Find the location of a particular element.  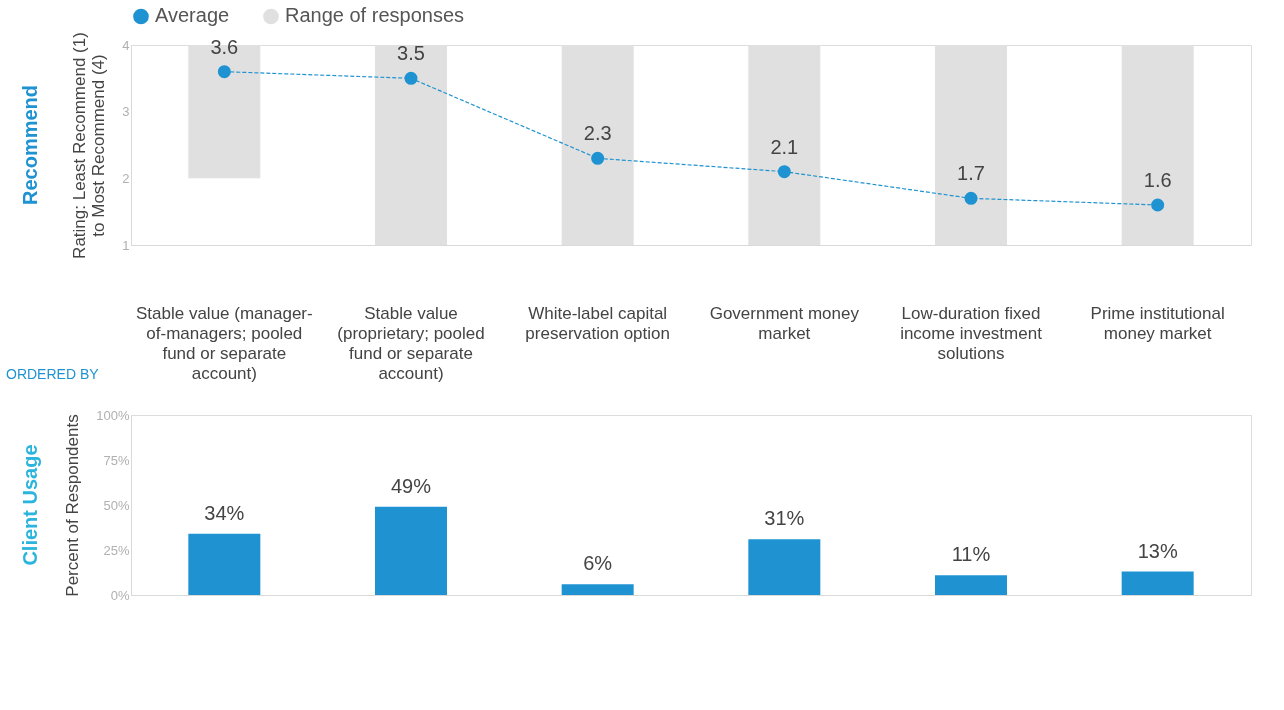

y-tick-label: 0% is located at coordinates (120, 595).